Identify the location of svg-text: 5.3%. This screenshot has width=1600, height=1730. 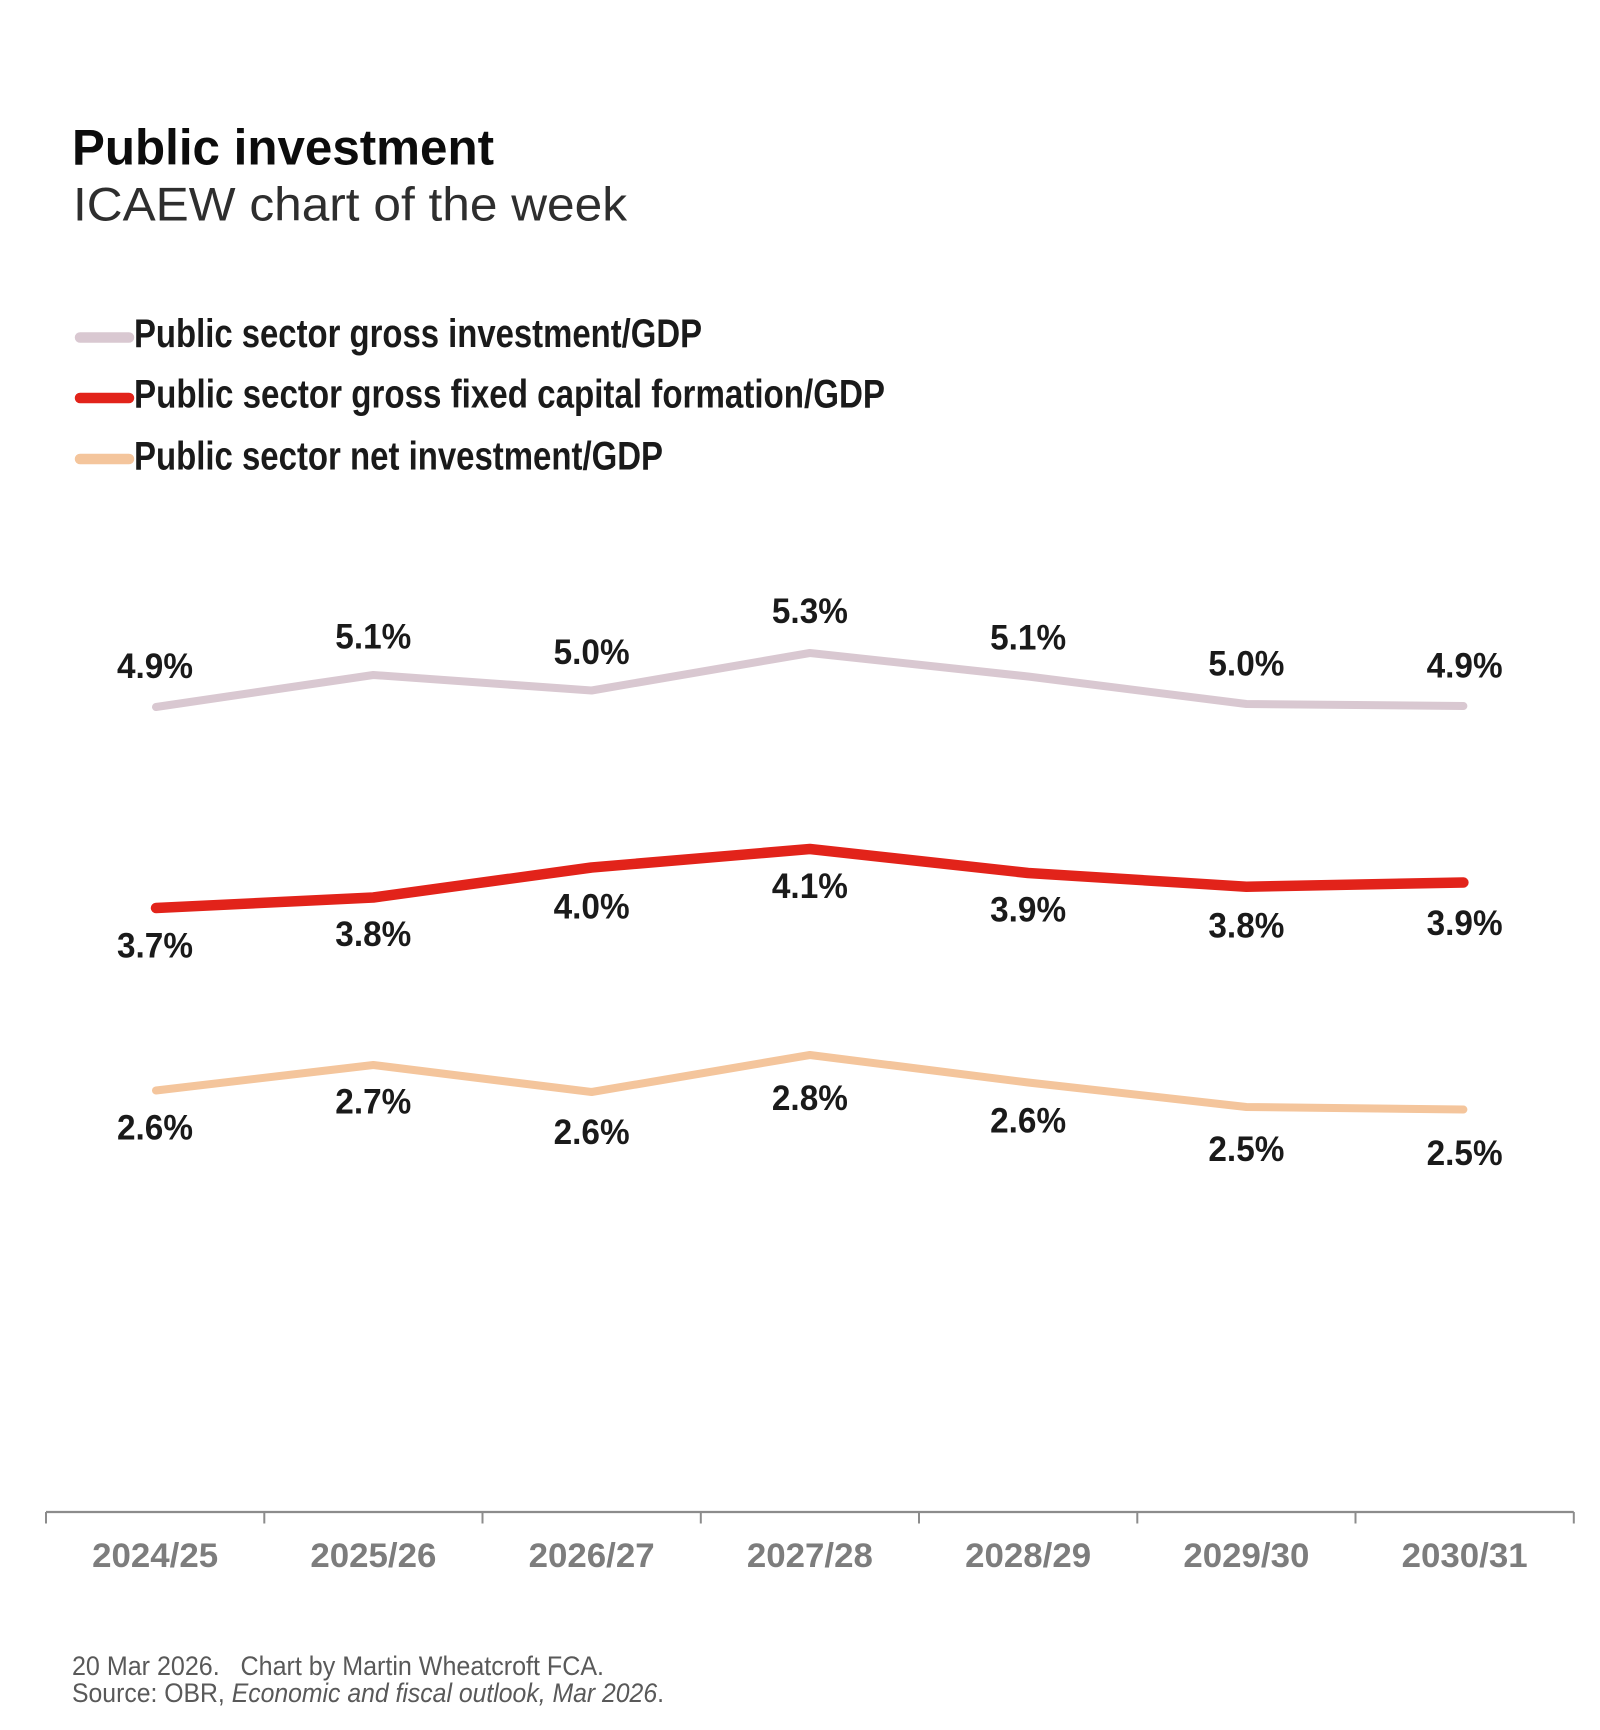
(810, 611).